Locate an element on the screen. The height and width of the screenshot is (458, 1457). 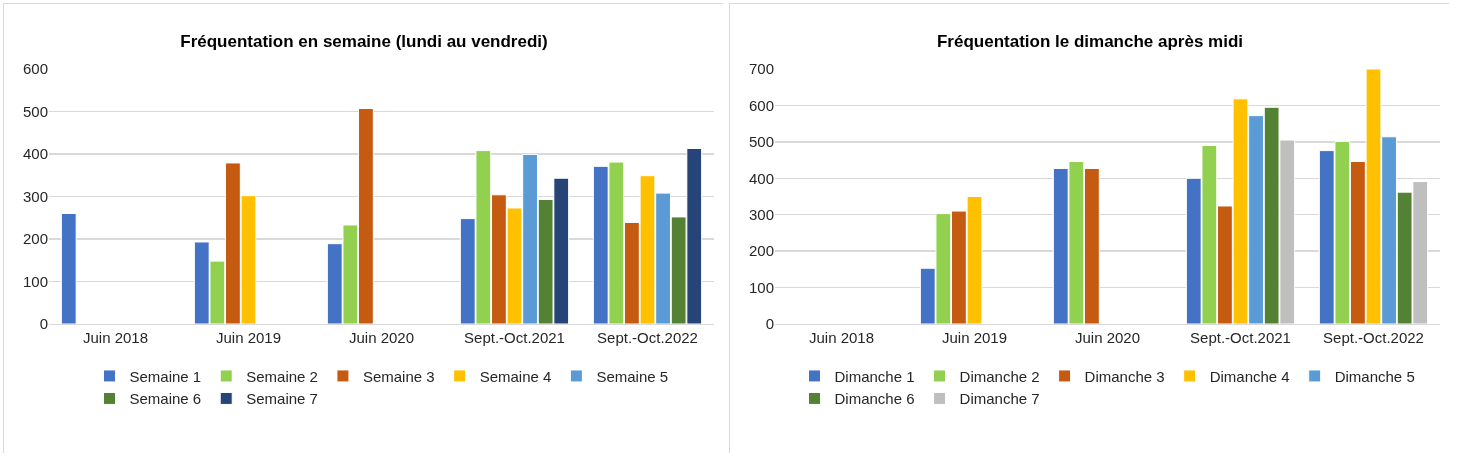
legend-label: Dimanche 6 is located at coordinates (874, 399).